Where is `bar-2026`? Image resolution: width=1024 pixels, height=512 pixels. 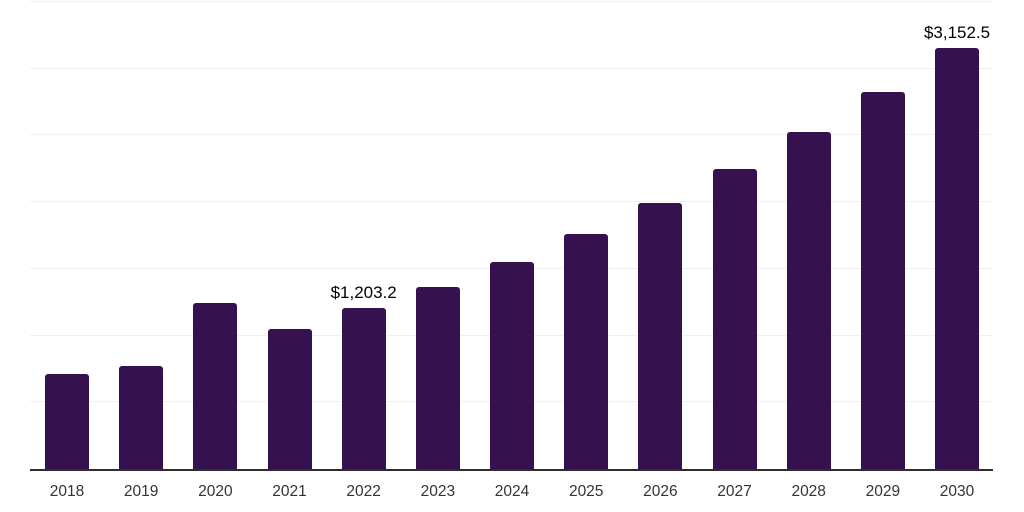 bar-2026 is located at coordinates (660, 336).